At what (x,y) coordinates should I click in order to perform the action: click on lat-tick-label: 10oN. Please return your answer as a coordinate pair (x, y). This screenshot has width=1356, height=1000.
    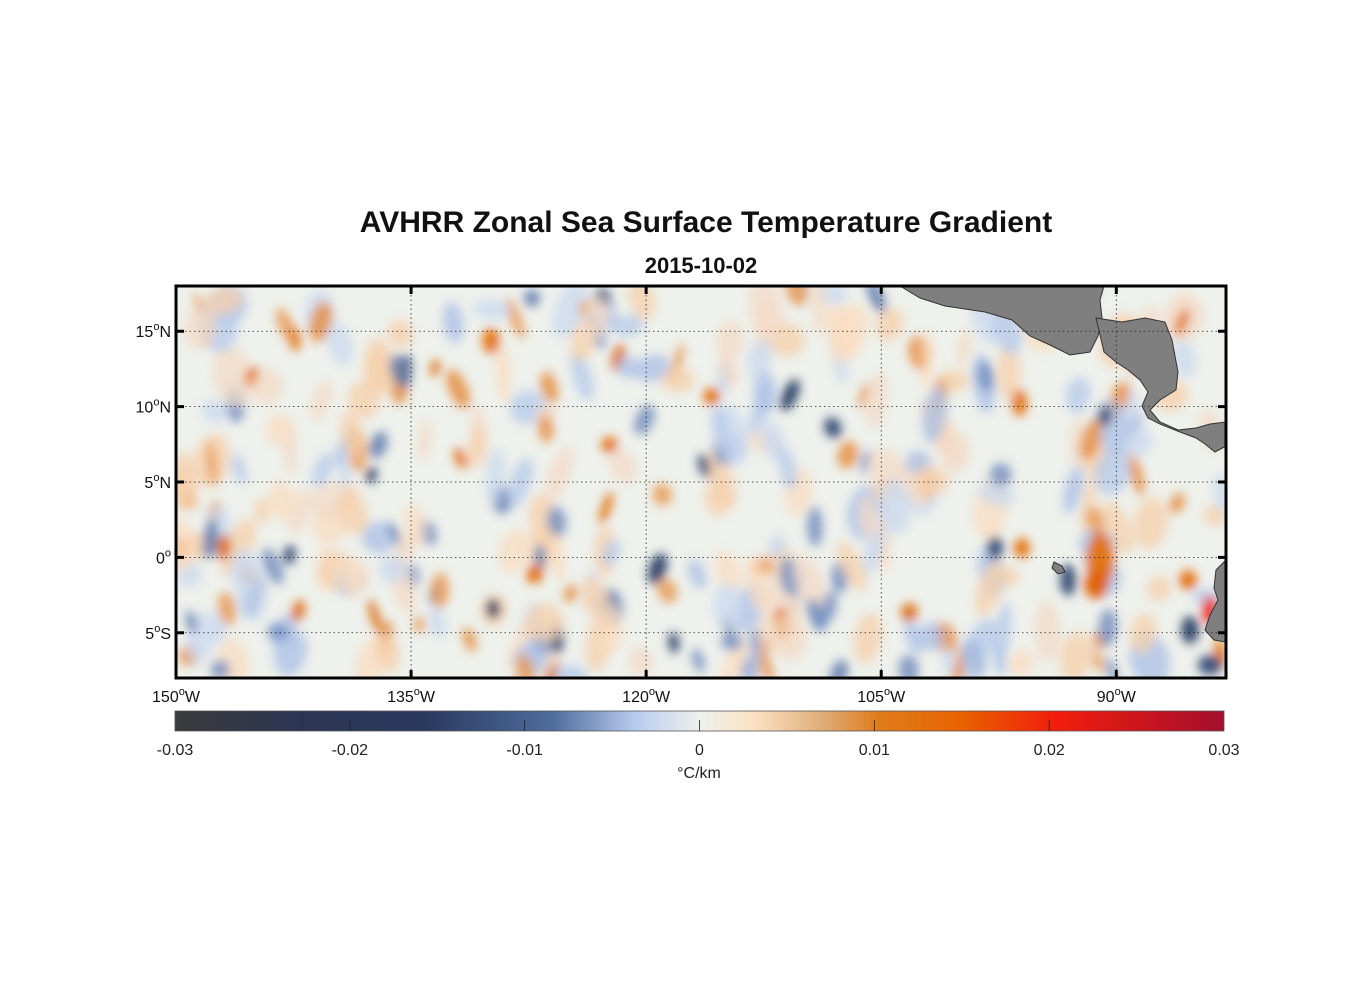
    Looking at the image, I should click on (153, 407).